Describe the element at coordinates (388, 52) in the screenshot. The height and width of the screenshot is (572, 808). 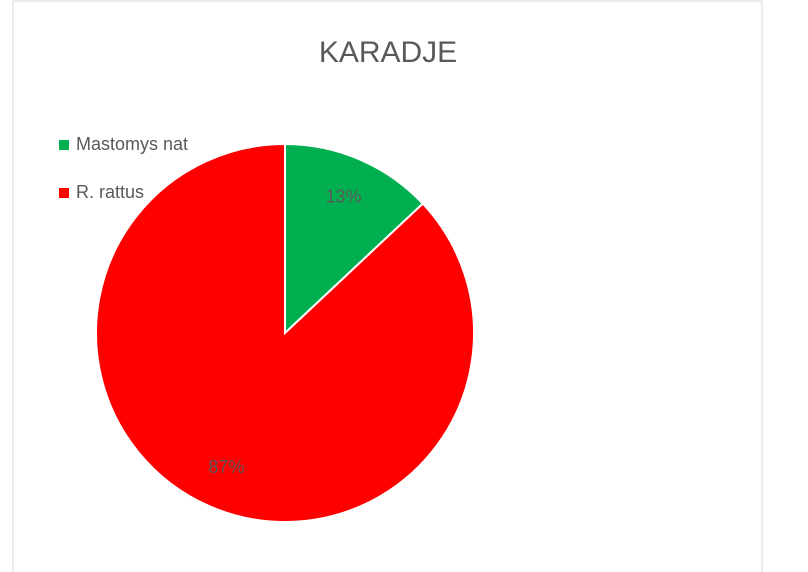
I see `chart-title: KARADJE` at that location.